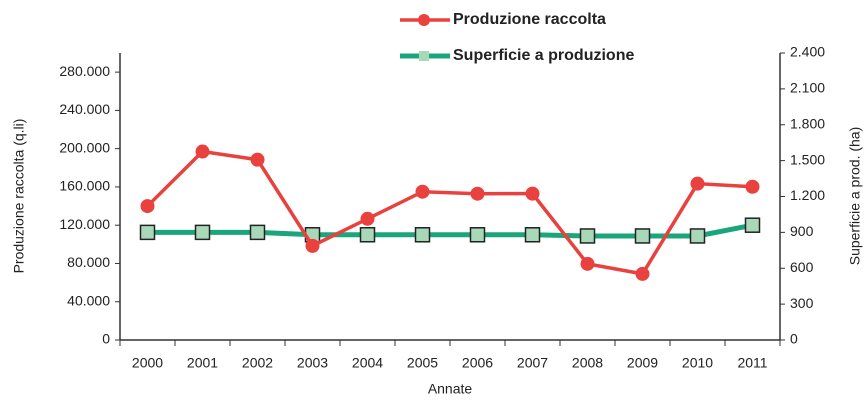 The height and width of the screenshot is (405, 868). What do you see at coordinates (794, 339) in the screenshot?
I see `y2-tick-label: 0` at bounding box center [794, 339].